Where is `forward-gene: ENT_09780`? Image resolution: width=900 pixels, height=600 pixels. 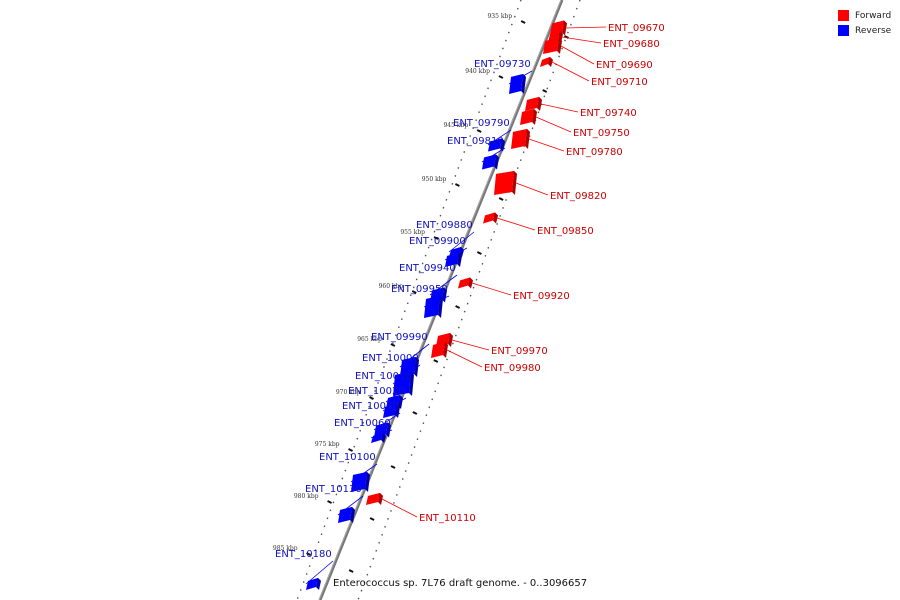 forward-gene: ENT_09780 is located at coordinates (567, 143).